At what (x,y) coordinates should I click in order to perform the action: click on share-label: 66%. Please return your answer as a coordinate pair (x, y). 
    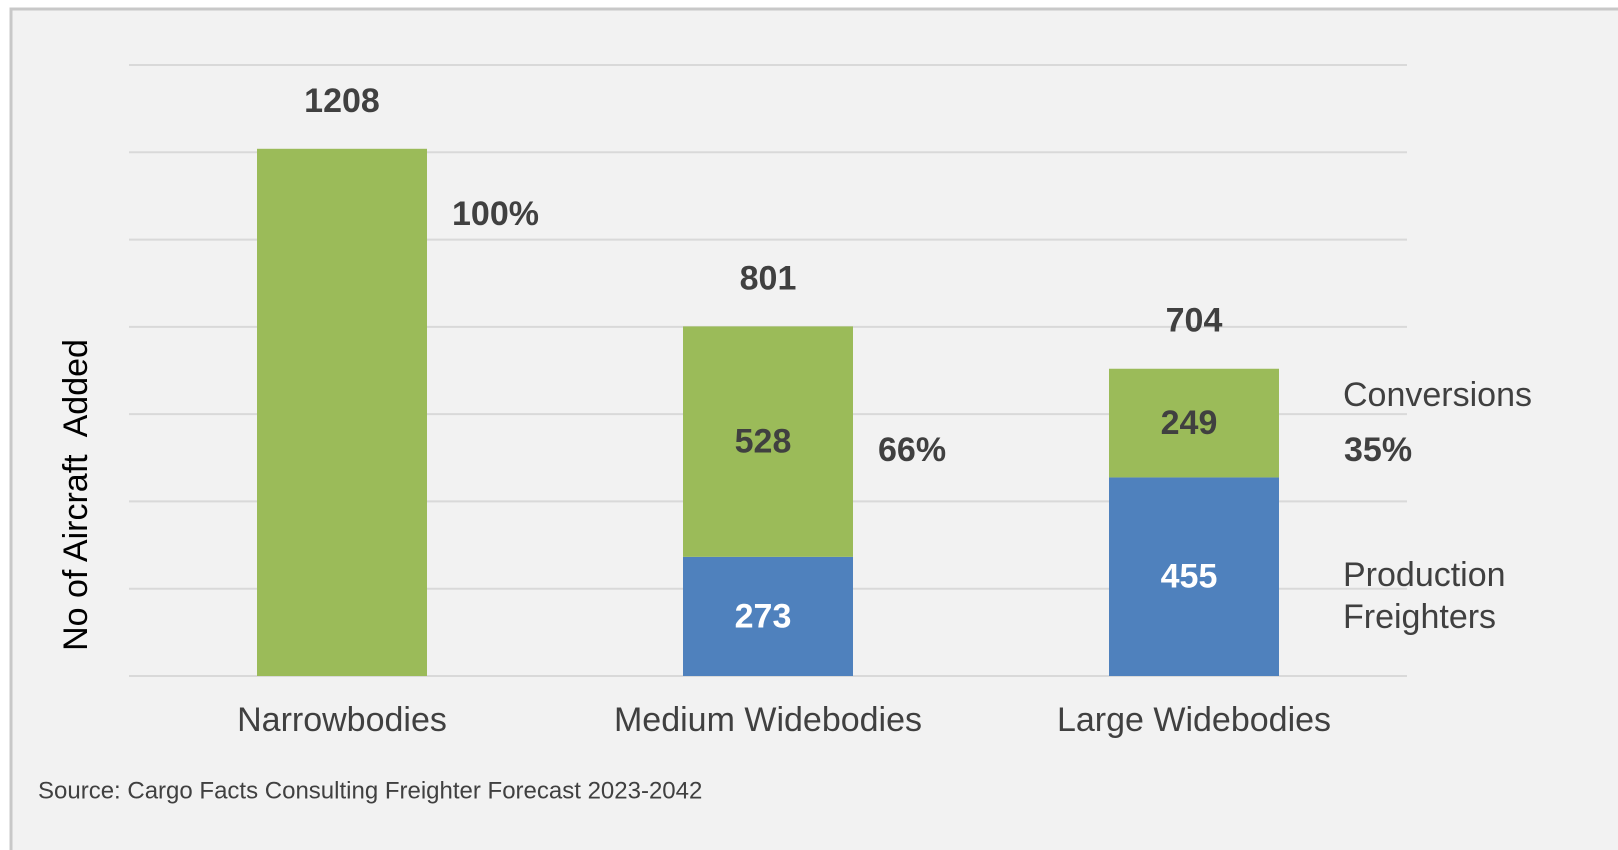
    Looking at the image, I should click on (912, 450).